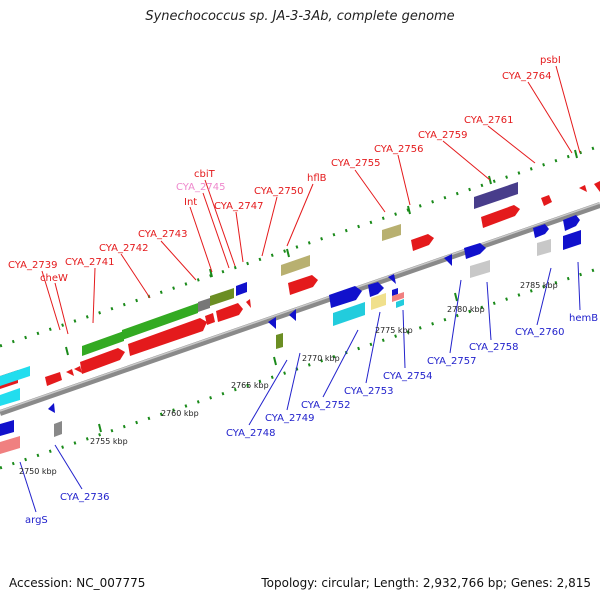  Describe the element at coordinates (123, 248) in the screenshot. I see `gene-label: CYA_2742` at that location.